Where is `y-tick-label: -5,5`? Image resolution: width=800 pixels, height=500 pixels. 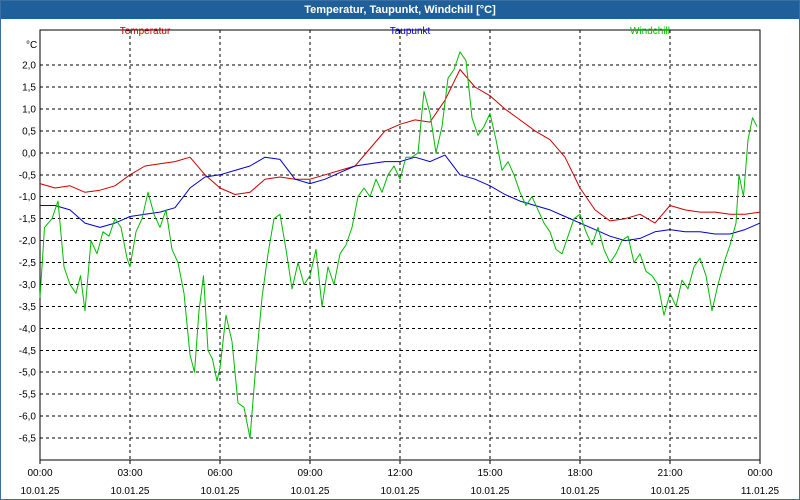 y-tick-label: -5,5 is located at coordinates (28, 395).